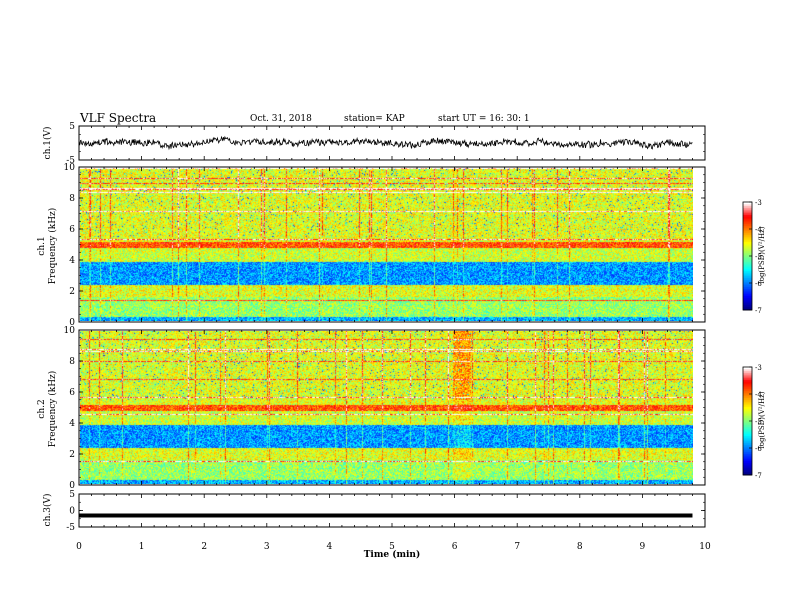 This screenshot has height=612, width=792. What do you see at coordinates (118, 118) in the screenshot?
I see `chart-title: VLF Spectra` at bounding box center [118, 118].